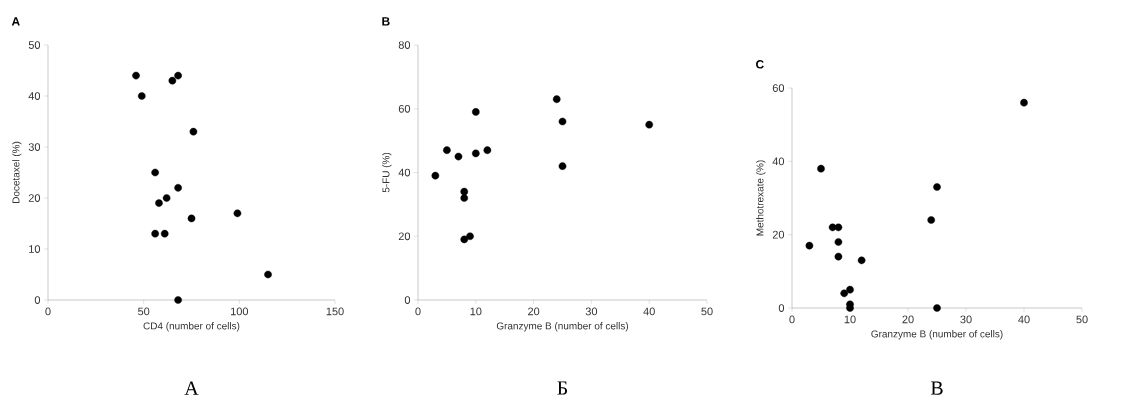 This screenshot has height=413, width=1125. I want to click on text: А, so click(191, 388).